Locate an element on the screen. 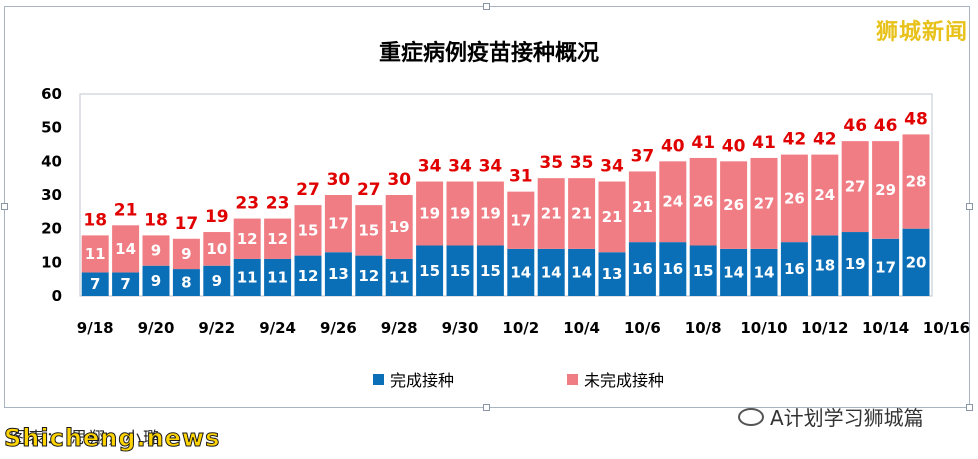 This screenshot has height=459, width=978. data-label-total: 30 is located at coordinates (339, 180).